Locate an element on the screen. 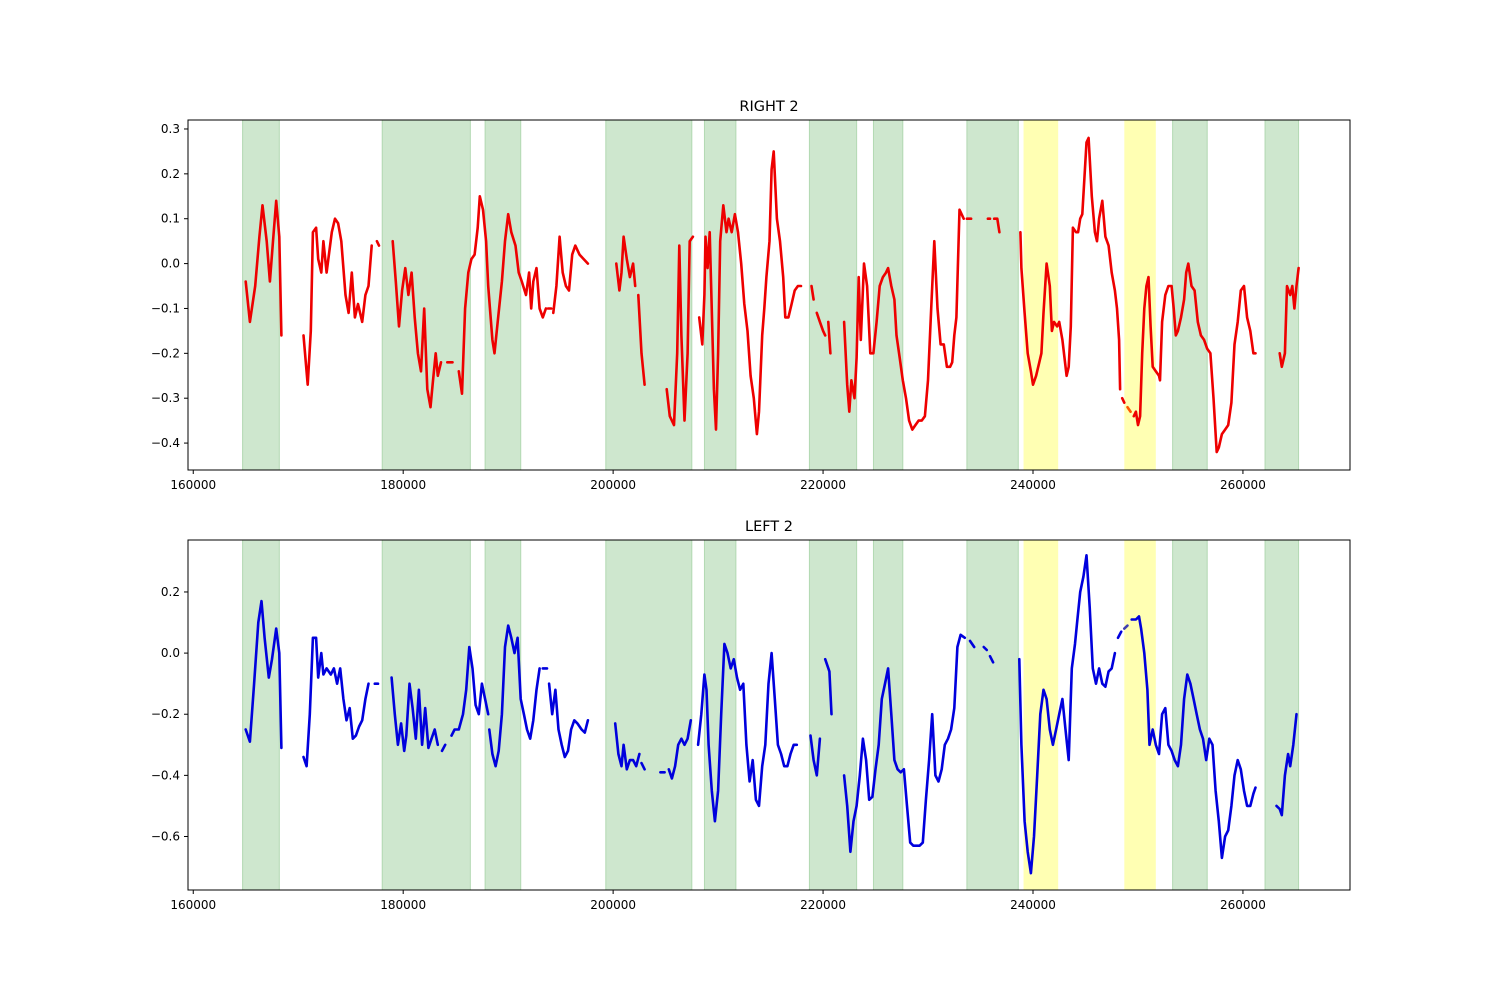 This screenshot has height=1000, width=1500. right-2-x-tick-label-0: 160000 is located at coordinates (193, 485).